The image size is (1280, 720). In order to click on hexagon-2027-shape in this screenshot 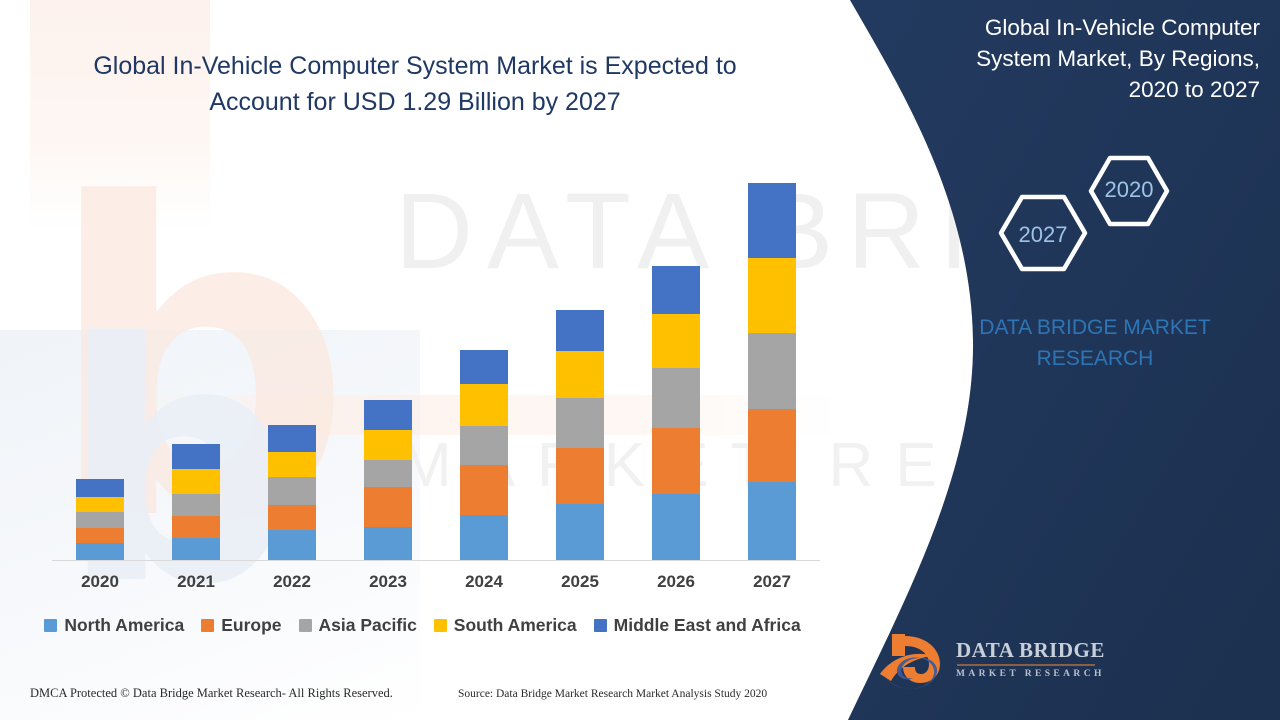, I will do `click(1043, 233)`.